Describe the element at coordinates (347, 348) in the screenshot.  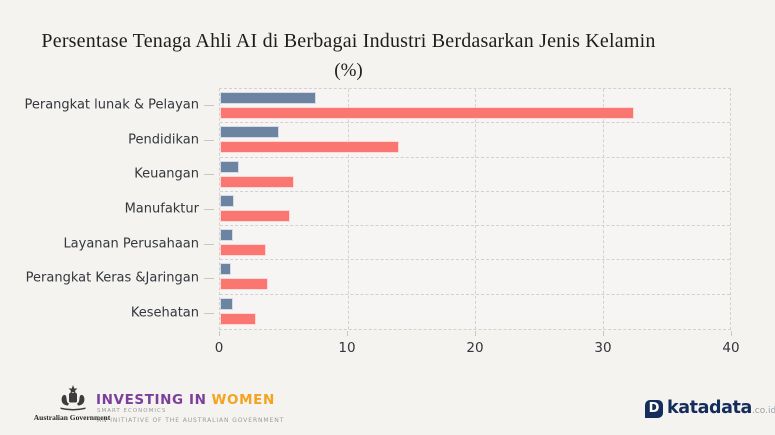
I see `x-tick-label-10: 10` at that location.